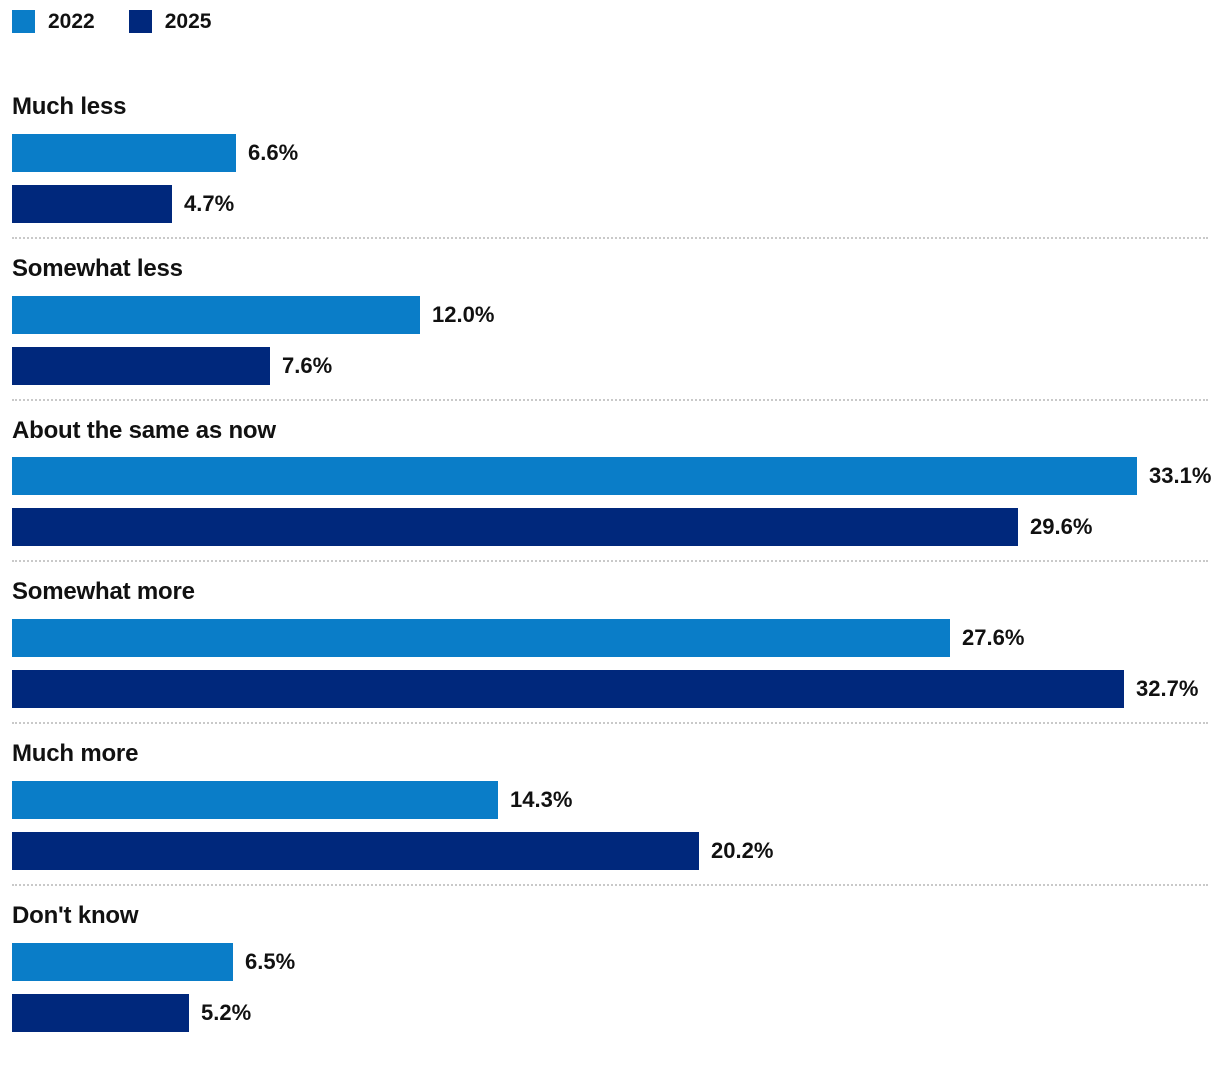 The image size is (1220, 1068). I want to click on bar-row-2025: 20.2%, so click(610, 850).